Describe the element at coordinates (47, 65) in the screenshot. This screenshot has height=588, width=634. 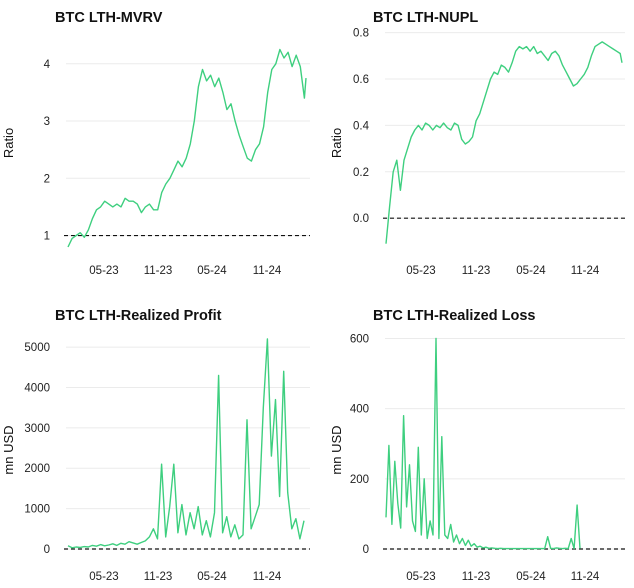
I see `y-tick-label: 4` at that location.